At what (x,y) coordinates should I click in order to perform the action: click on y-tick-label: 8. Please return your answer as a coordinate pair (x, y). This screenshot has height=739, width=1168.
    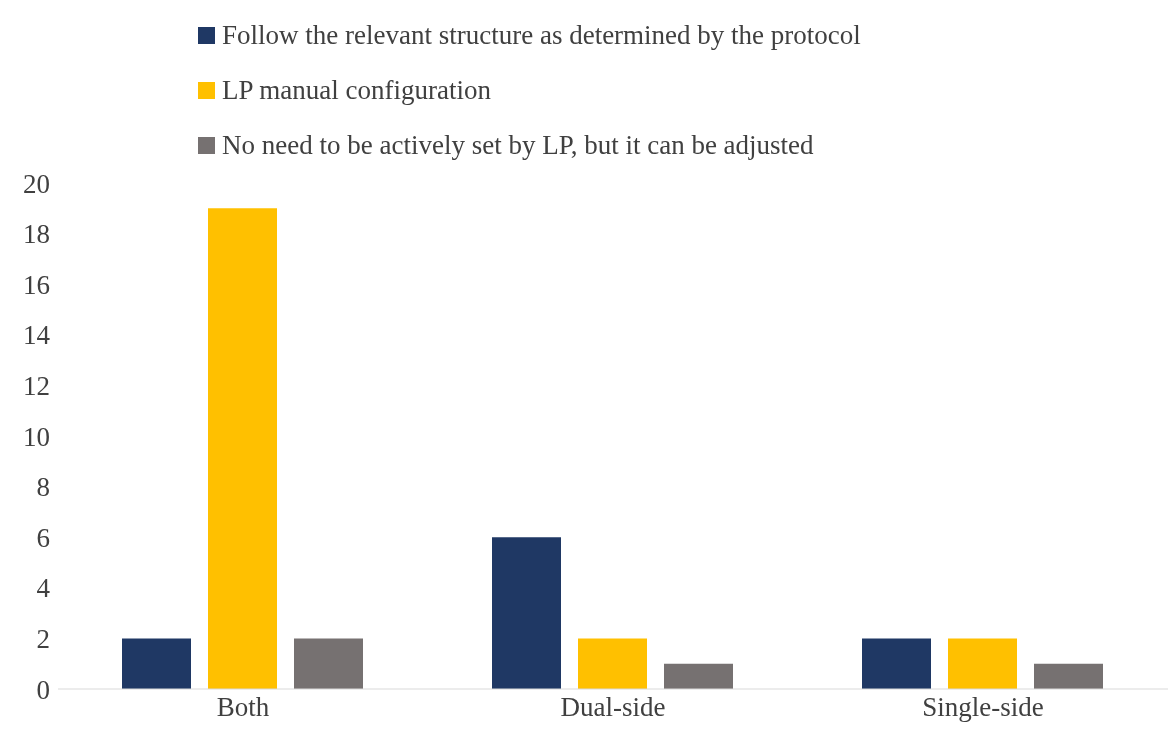
    Looking at the image, I should click on (43, 487).